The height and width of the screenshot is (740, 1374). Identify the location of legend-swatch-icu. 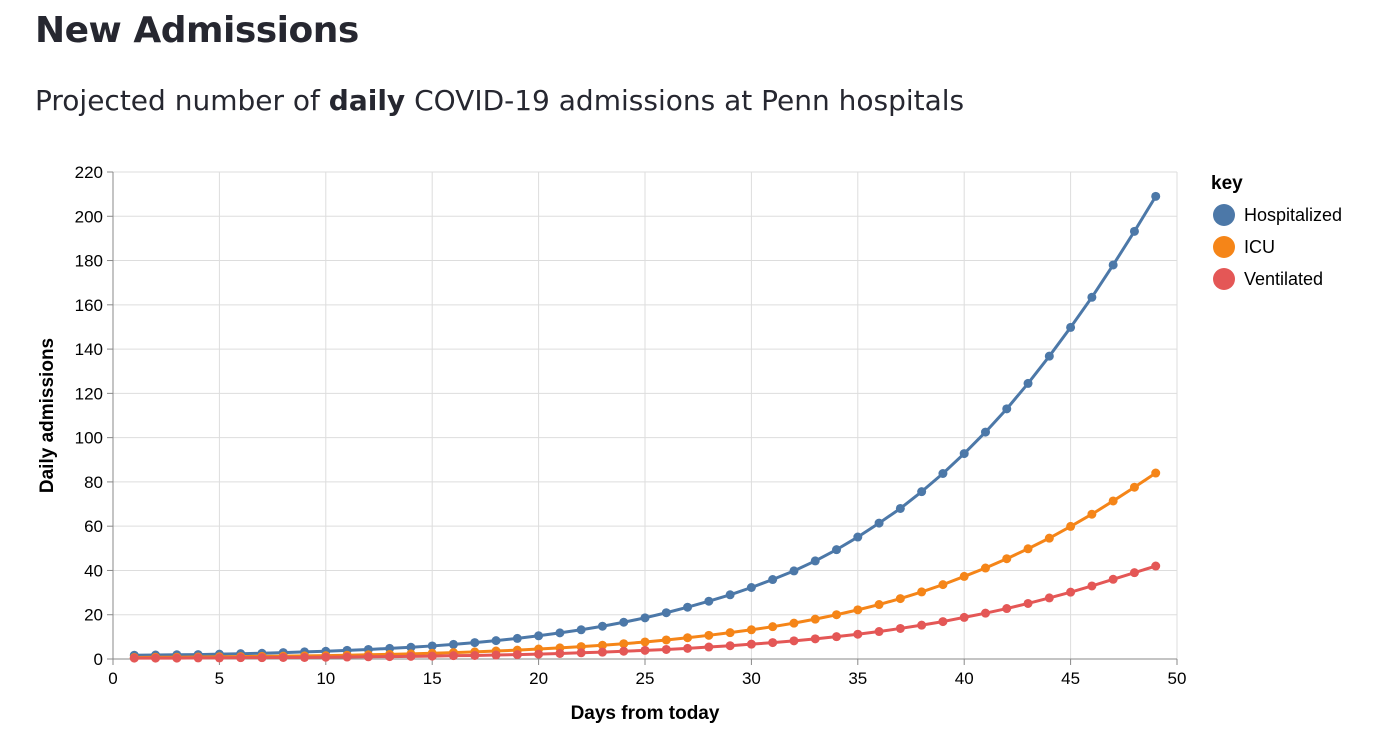
(1224, 247).